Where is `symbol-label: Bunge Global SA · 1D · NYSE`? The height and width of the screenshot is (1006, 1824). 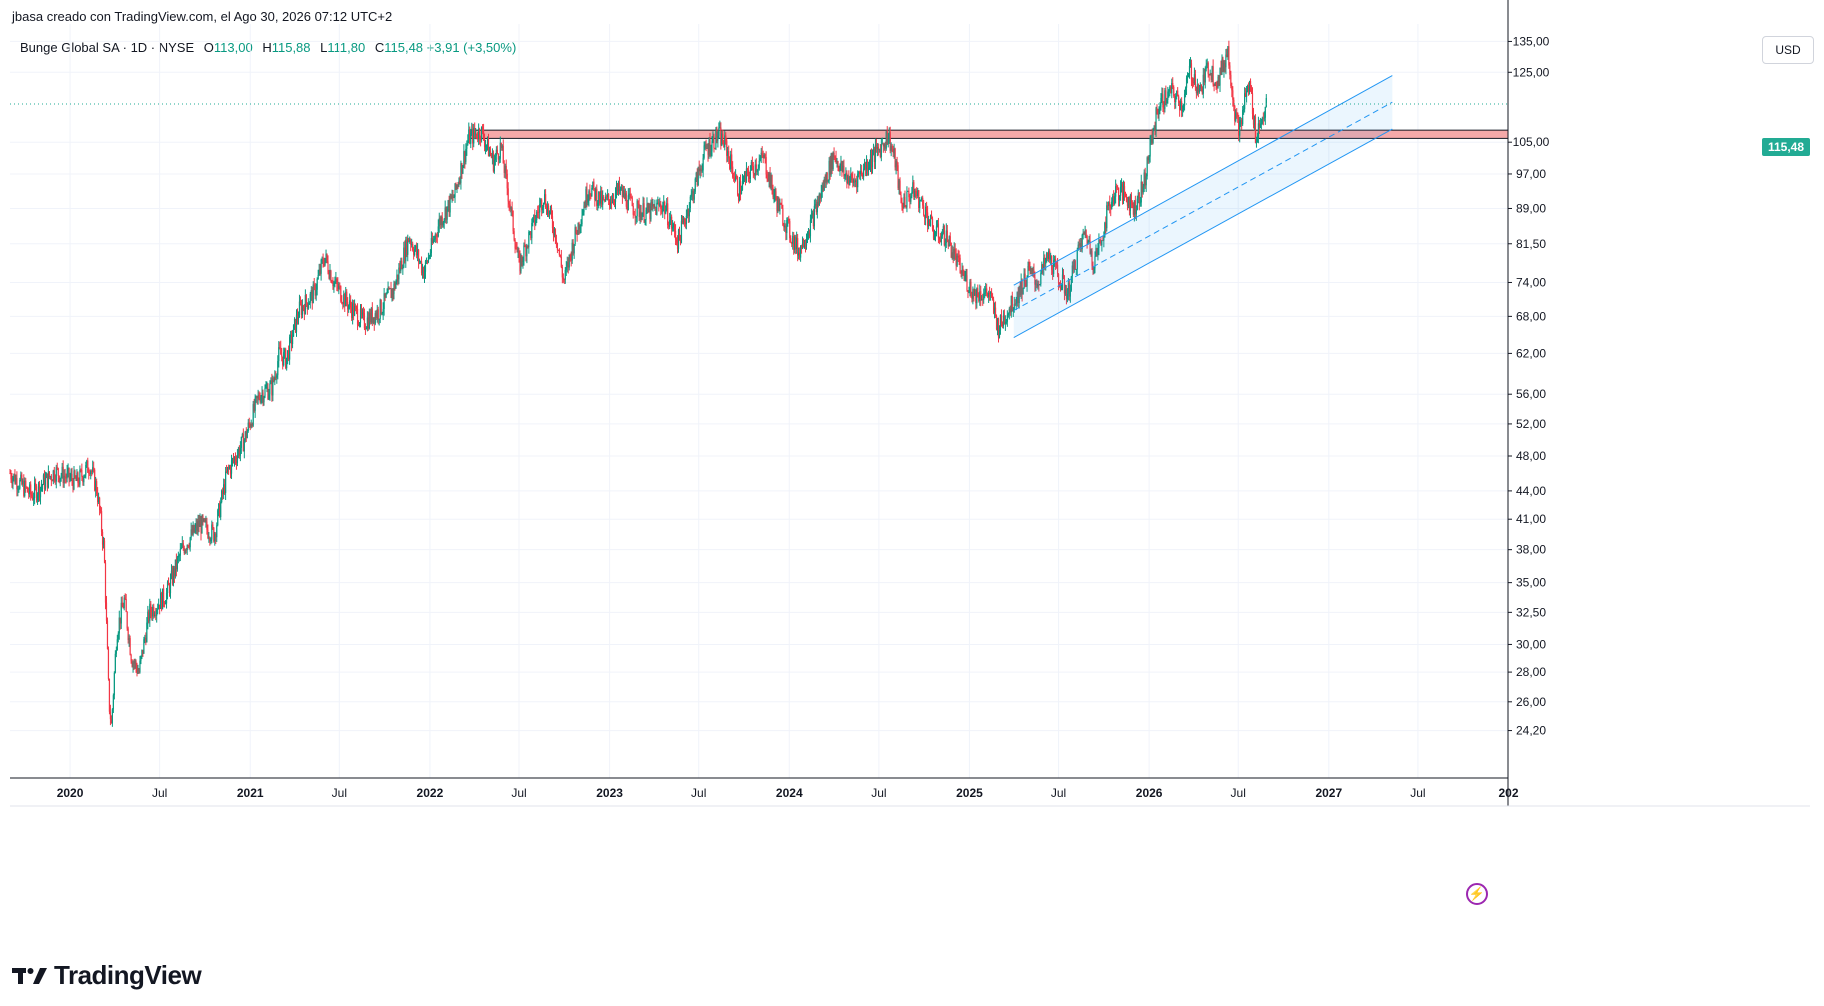 symbol-label: Bunge Global SA · 1D · NYSE is located at coordinates (107, 47).